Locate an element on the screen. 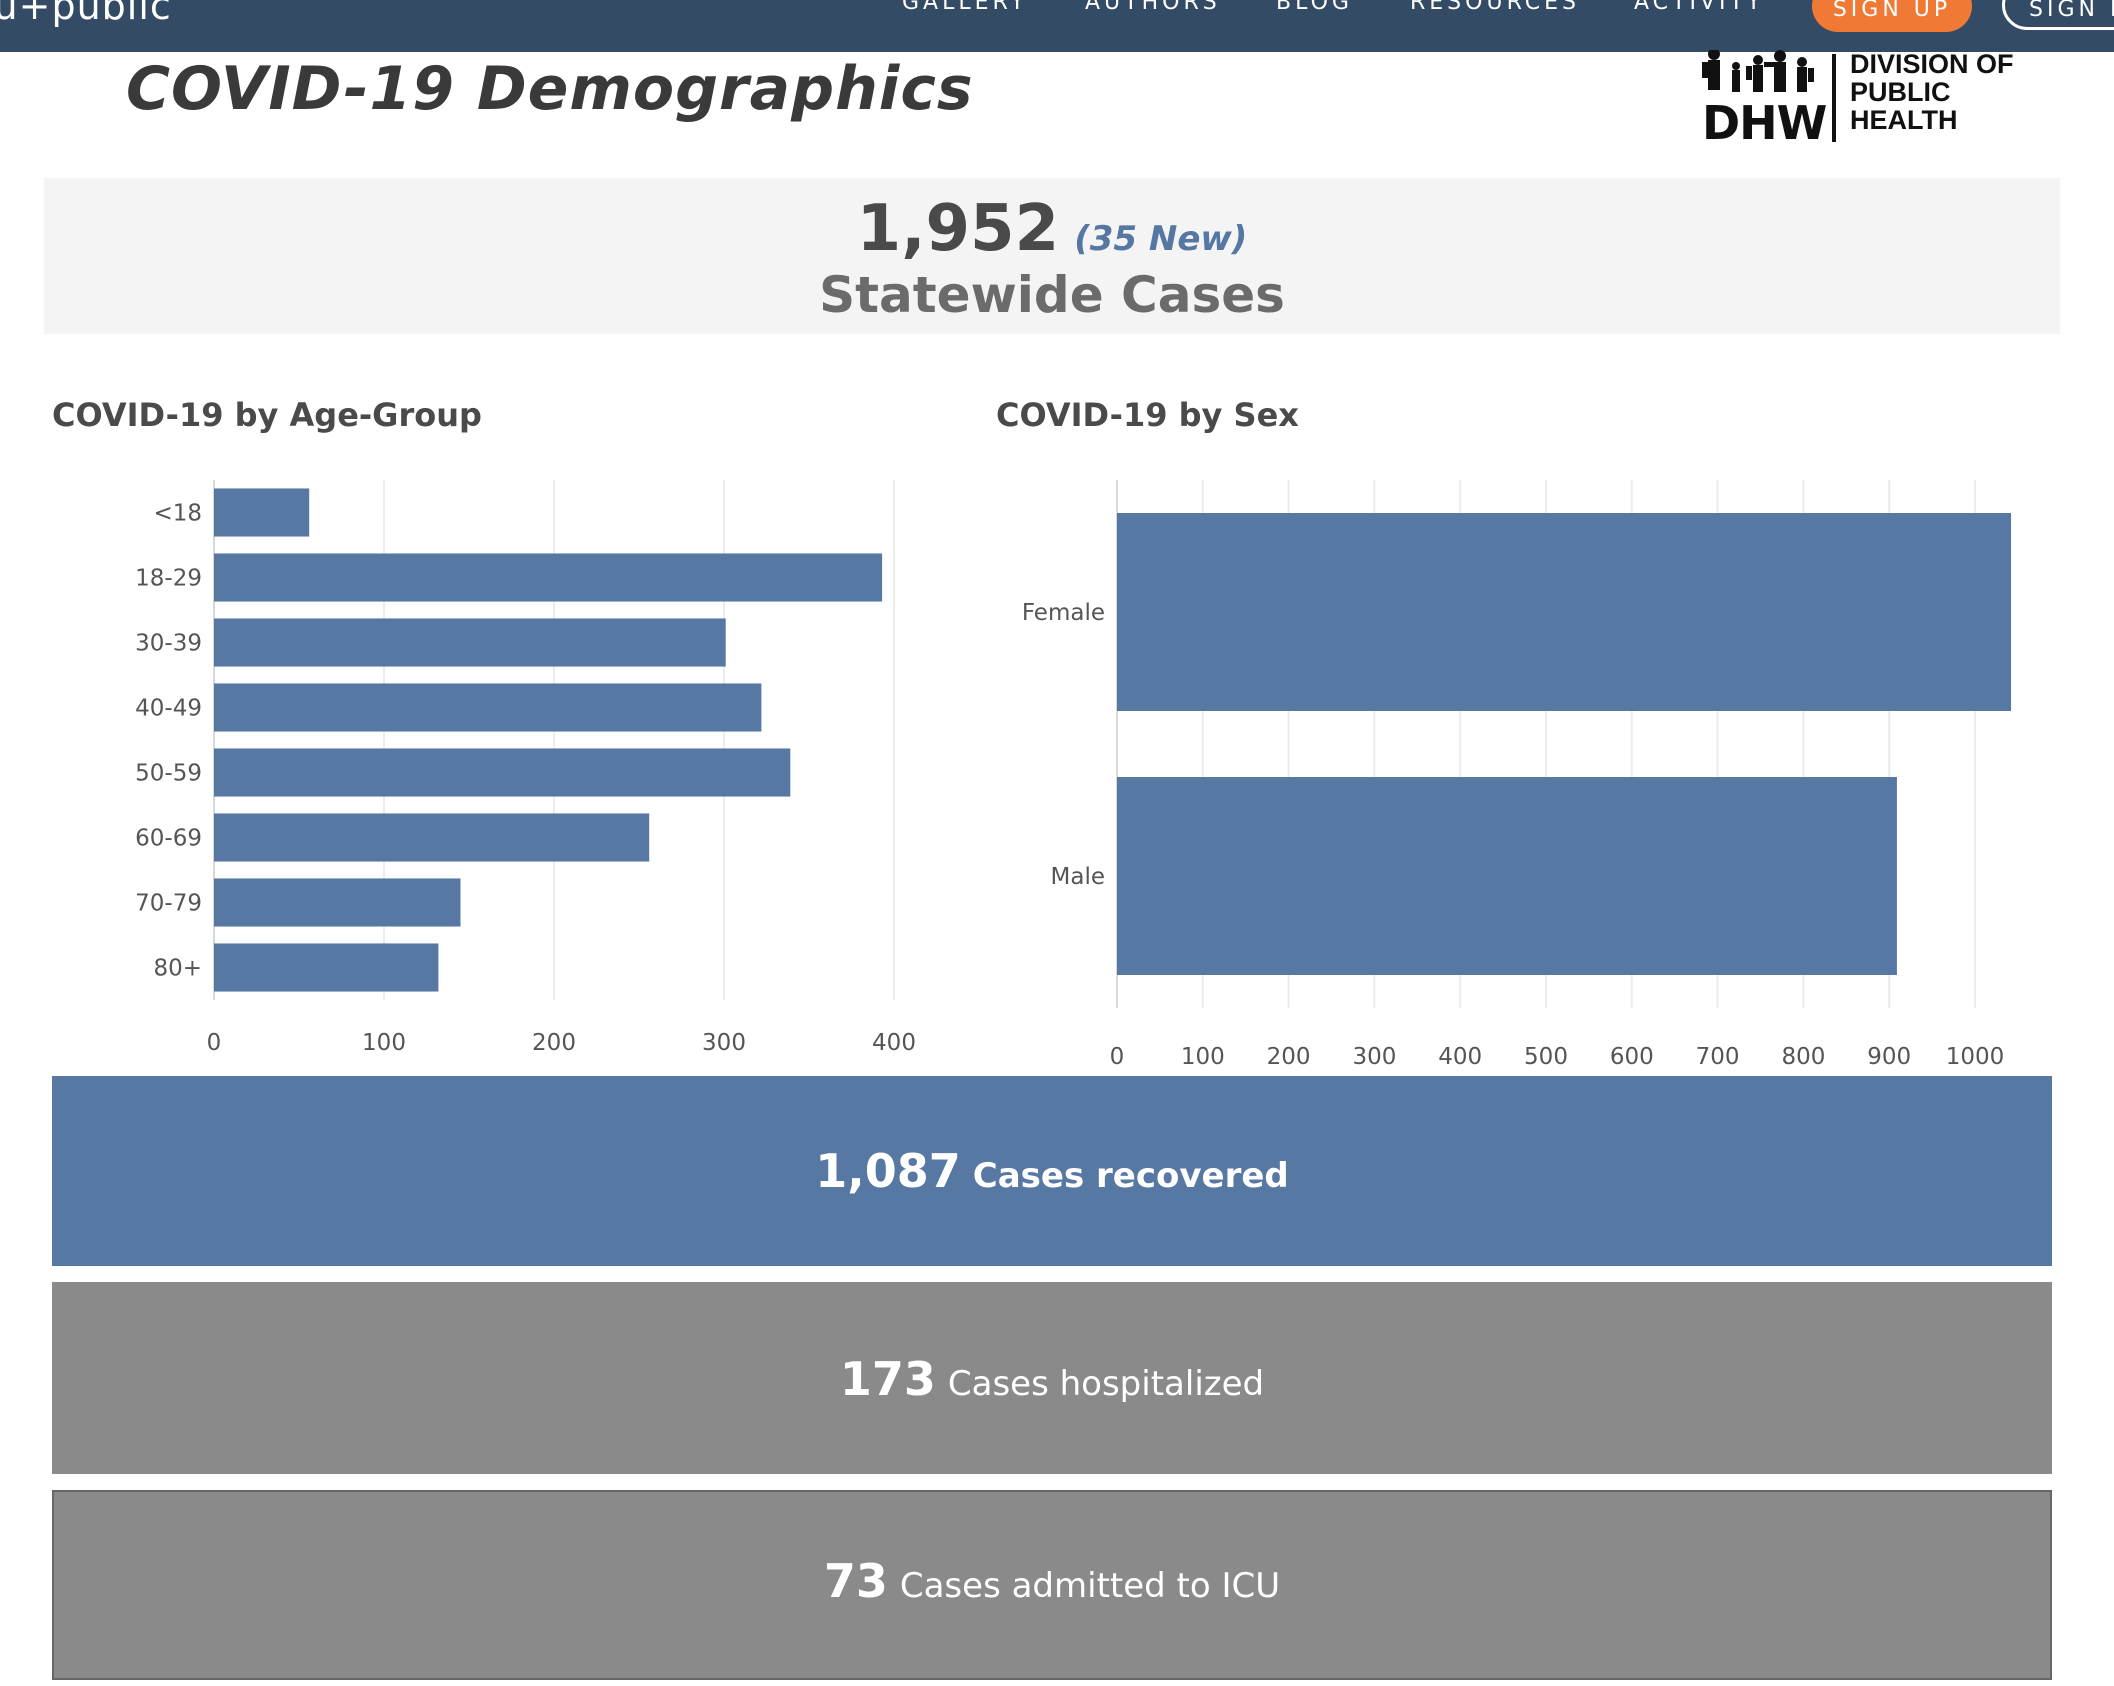 The image size is (2114, 1686). recovered-label: Cases recovered is located at coordinates (1130, 1176).